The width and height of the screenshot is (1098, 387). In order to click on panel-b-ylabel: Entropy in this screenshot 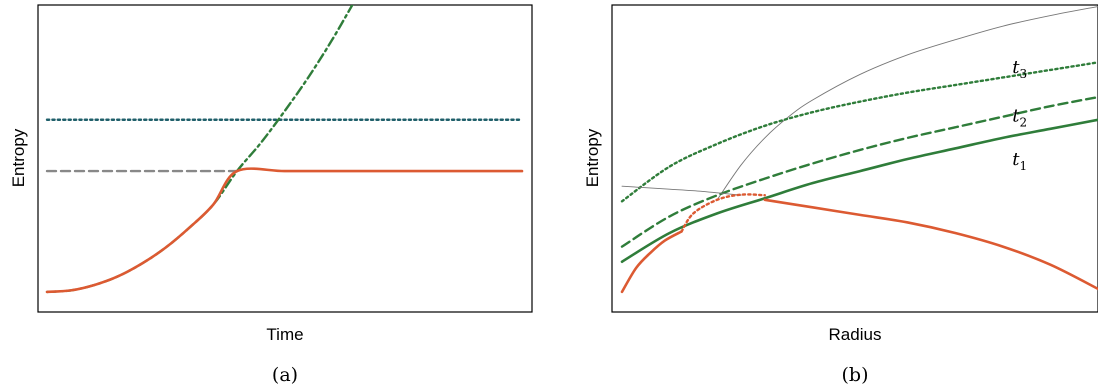, I will do `click(592, 157)`.